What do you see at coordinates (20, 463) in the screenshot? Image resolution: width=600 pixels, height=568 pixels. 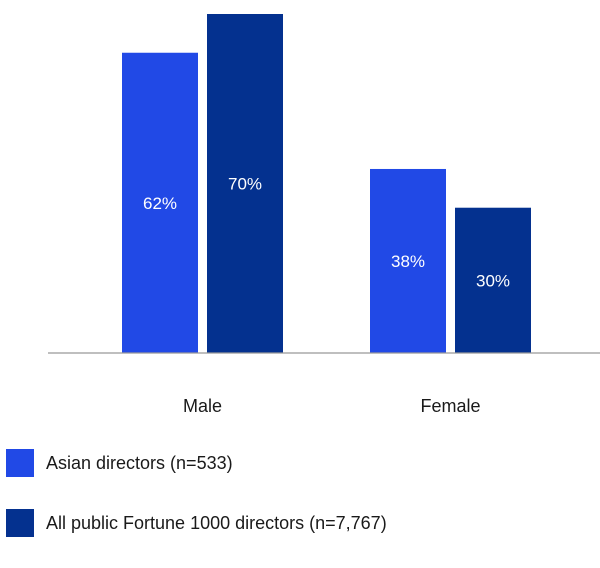 I see `legend-swatch-asian-directors` at bounding box center [20, 463].